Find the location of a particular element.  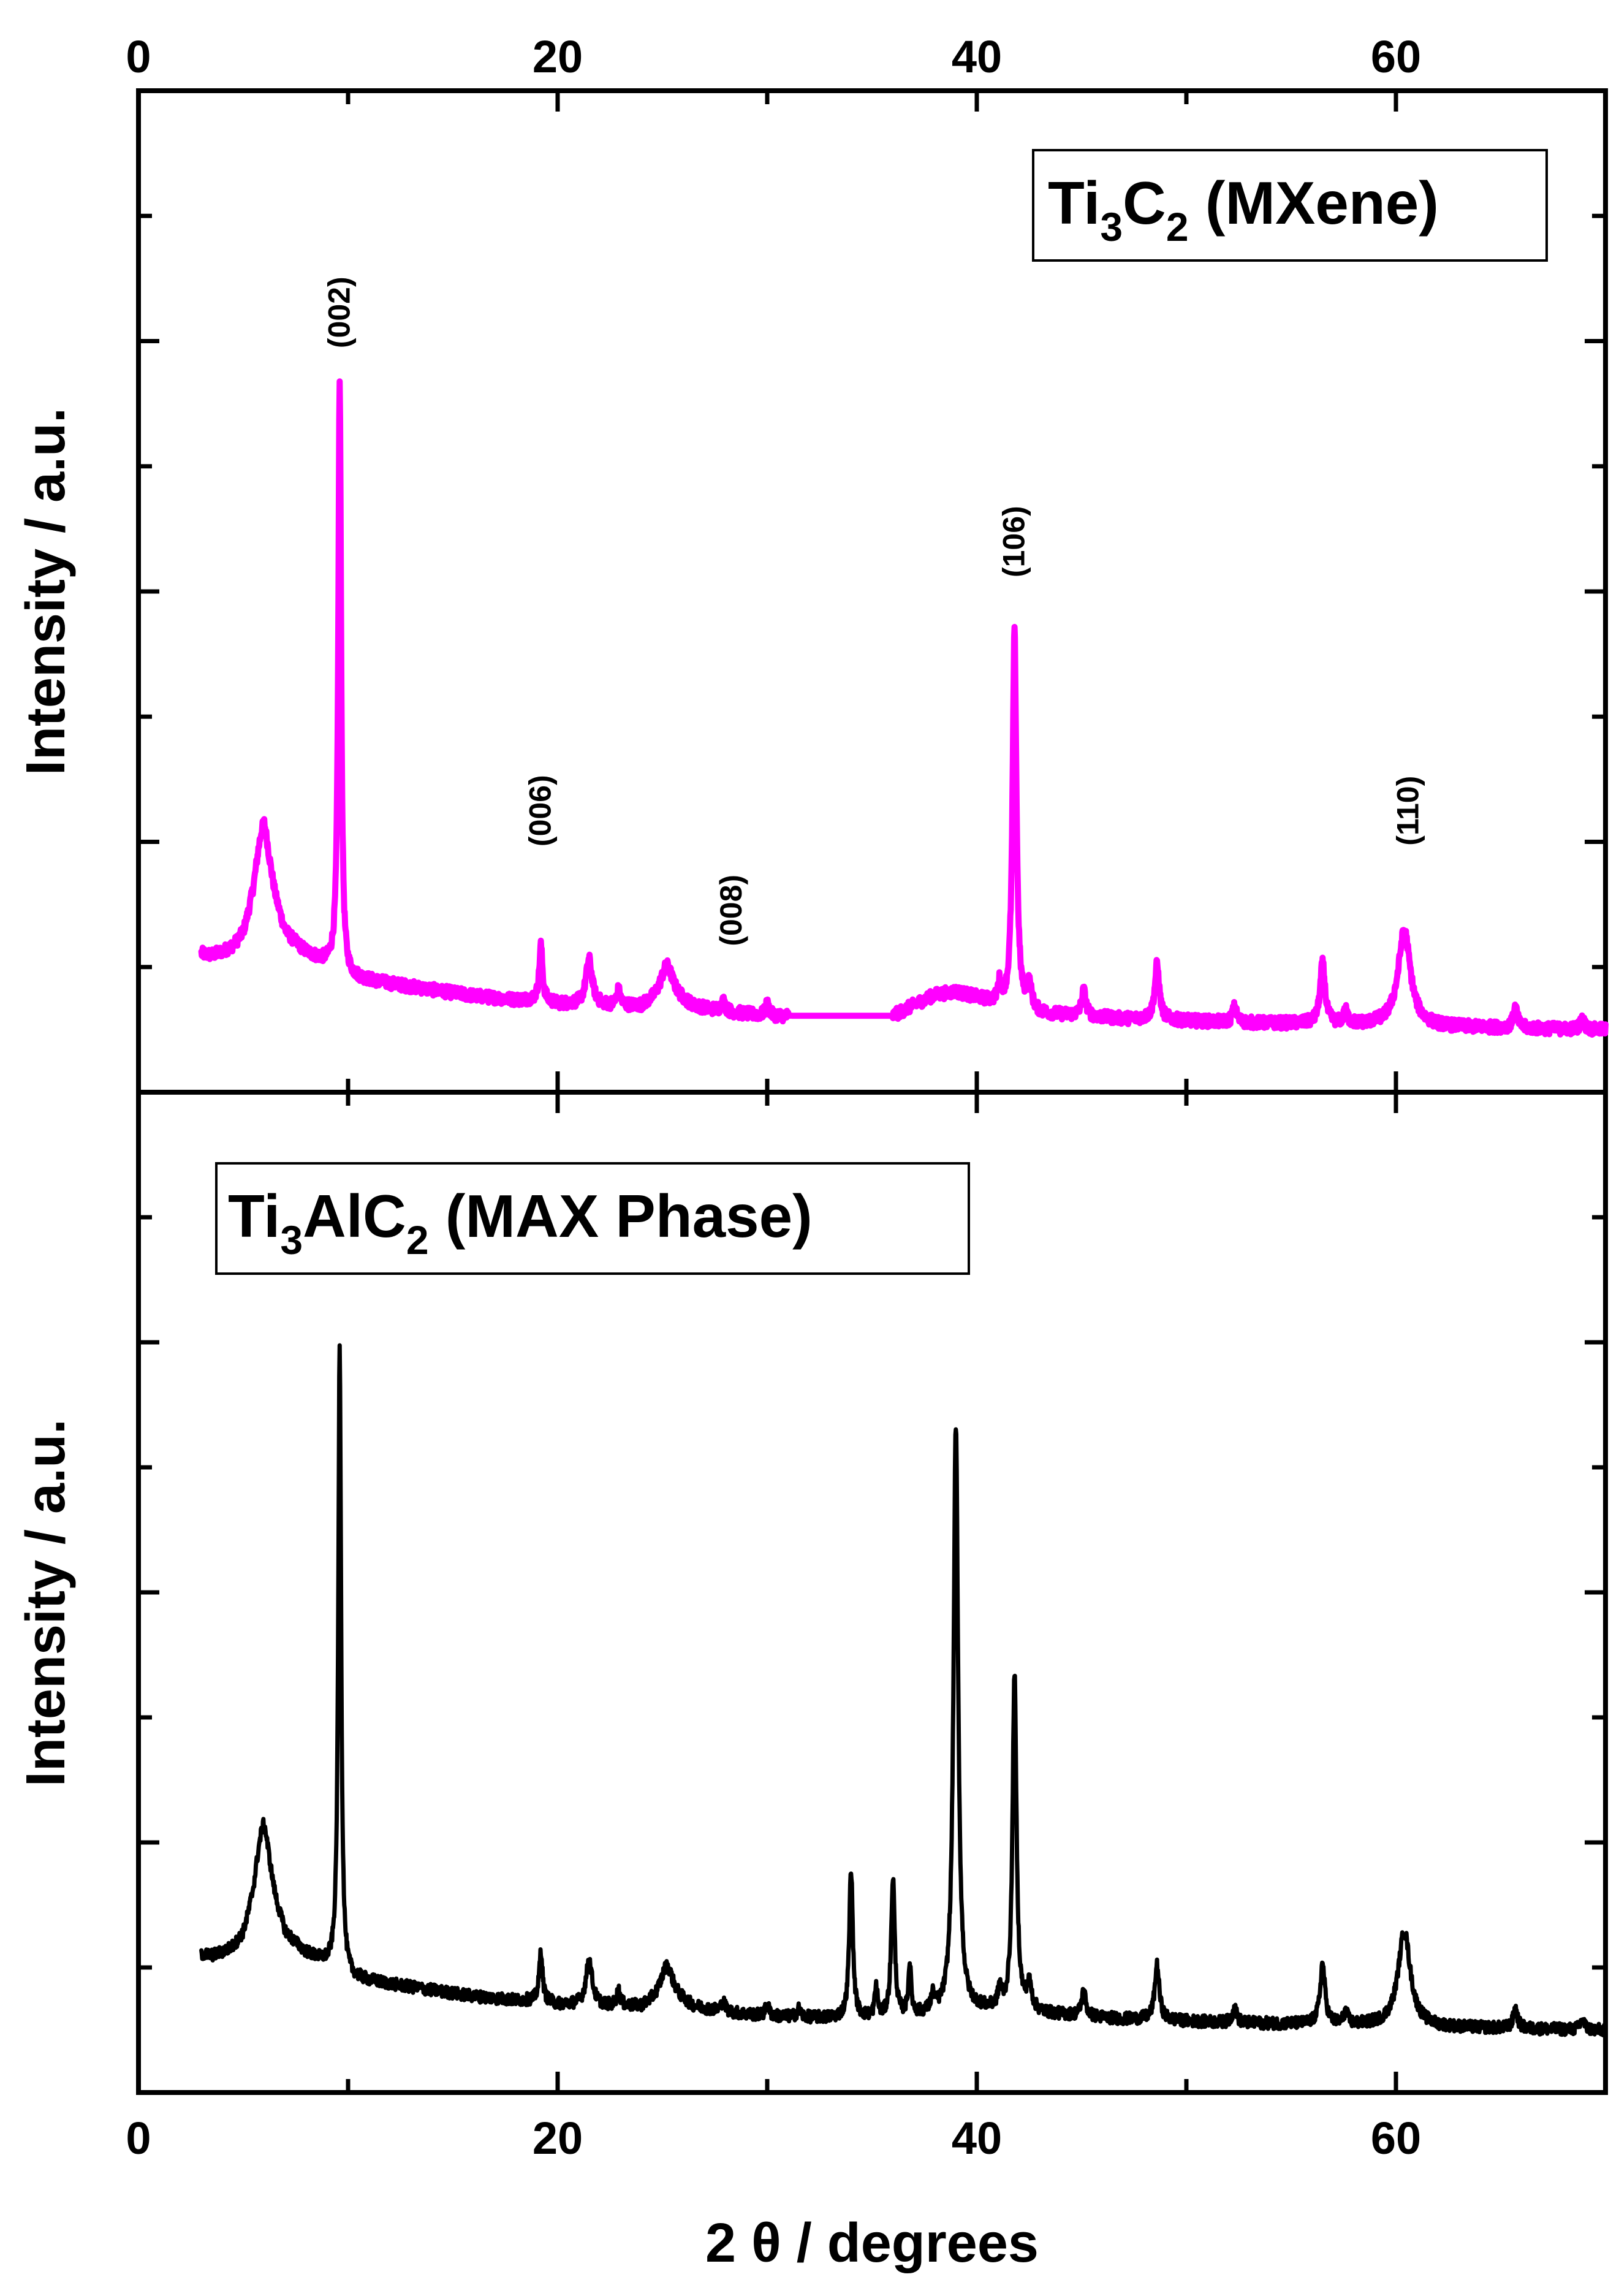

mxene-y-axis-label: Intensity / a.u. is located at coordinates (46, 591).